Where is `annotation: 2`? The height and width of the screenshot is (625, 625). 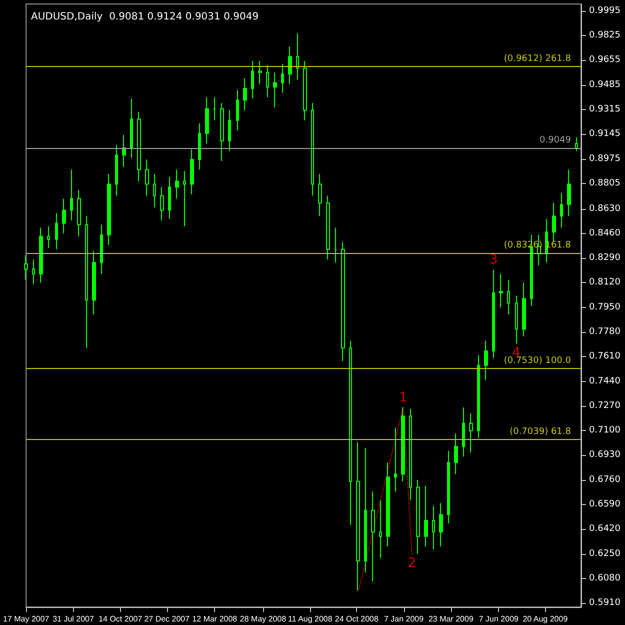
annotation: 2 is located at coordinates (412, 563).